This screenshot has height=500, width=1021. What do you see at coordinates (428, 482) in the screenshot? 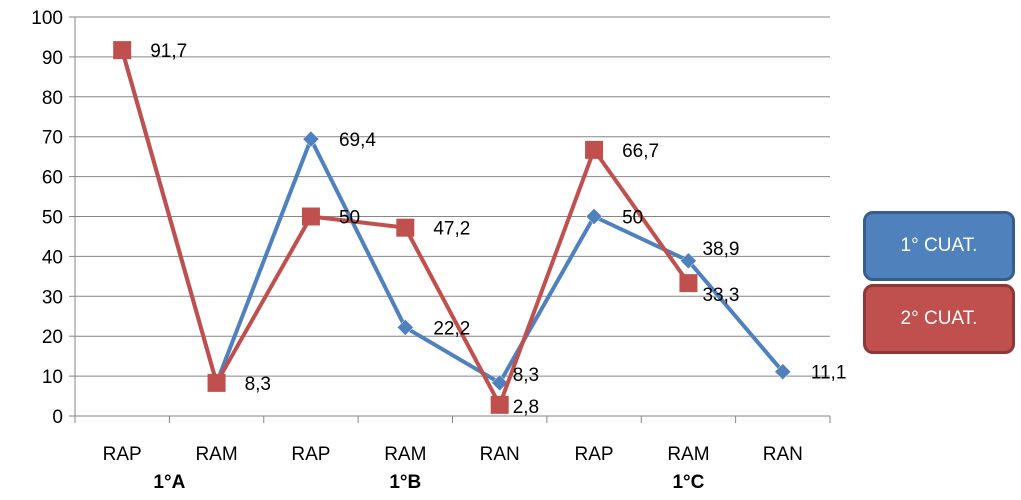
I see `x-axis-group-labels: 1°A 1°B 1°C` at bounding box center [428, 482].